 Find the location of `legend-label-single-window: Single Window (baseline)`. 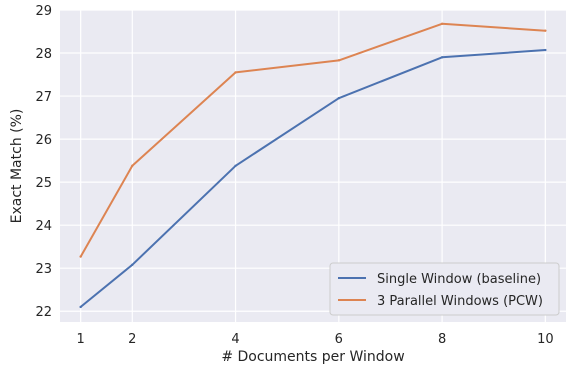

legend-label-single-window: Single Window (baseline) is located at coordinates (459, 279).